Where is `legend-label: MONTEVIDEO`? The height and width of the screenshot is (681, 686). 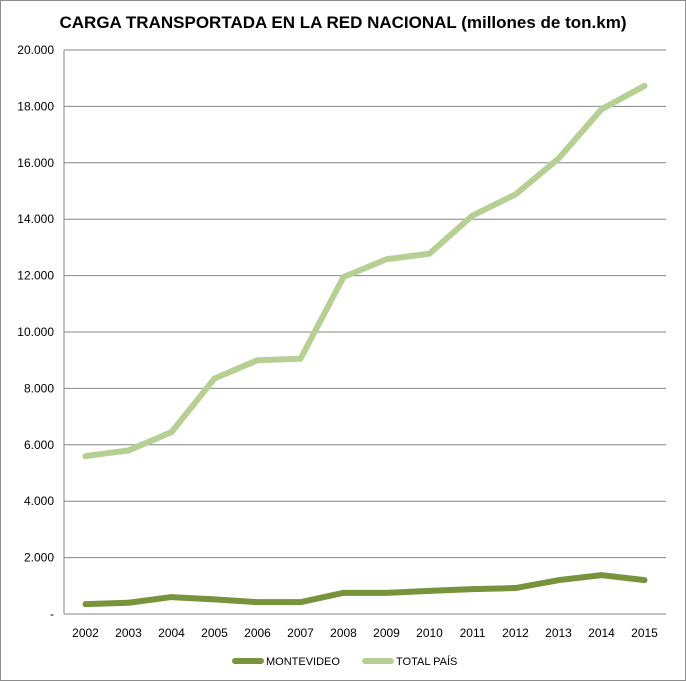
legend-label: MONTEVIDEO is located at coordinates (303, 662).